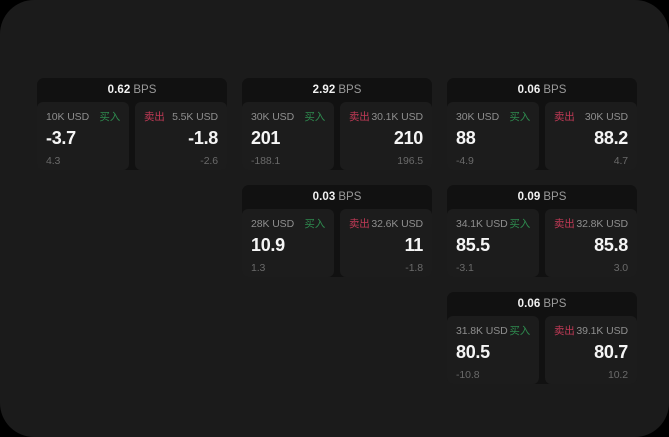 Image resolution: width=669 pixels, height=437 pixels. What do you see at coordinates (529, 197) in the screenshot?
I see `bps-value: 0.09` at bounding box center [529, 197].